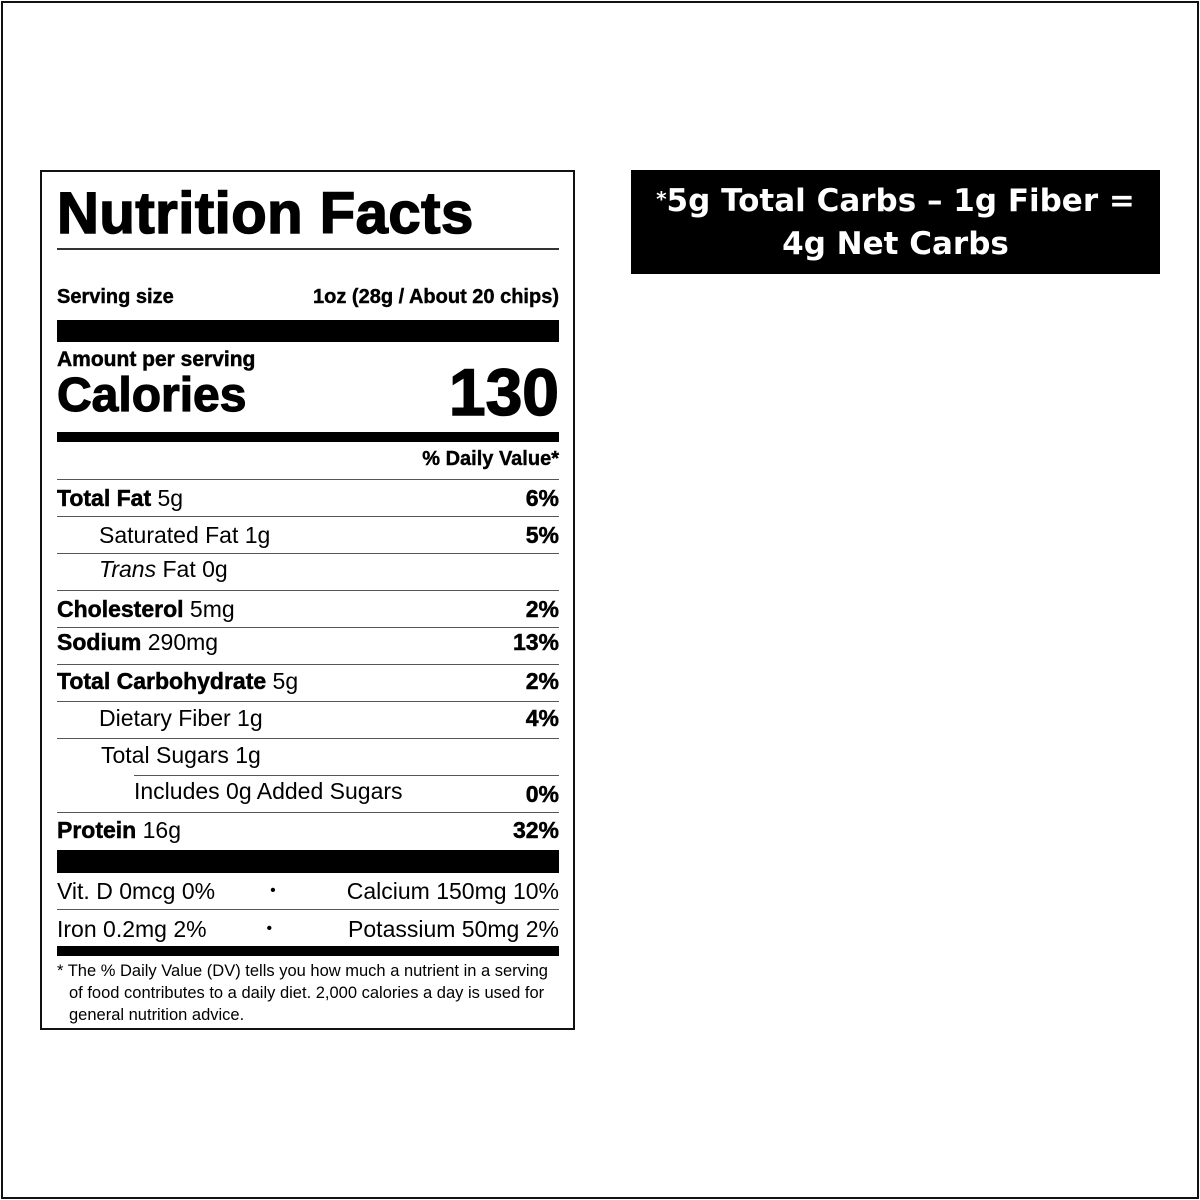 This screenshot has height=1200, width=1200. I want to click on nutrient-name: Total Carbohydrate, so click(162, 681).